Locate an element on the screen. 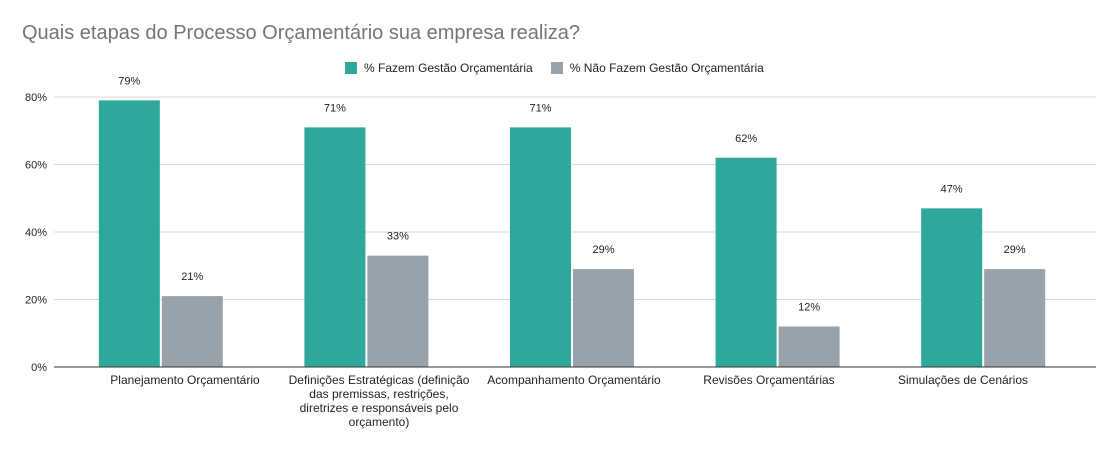 Image resolution: width=1118 pixels, height=452 pixels. y-tick-label: 20% is located at coordinates (36, 301).